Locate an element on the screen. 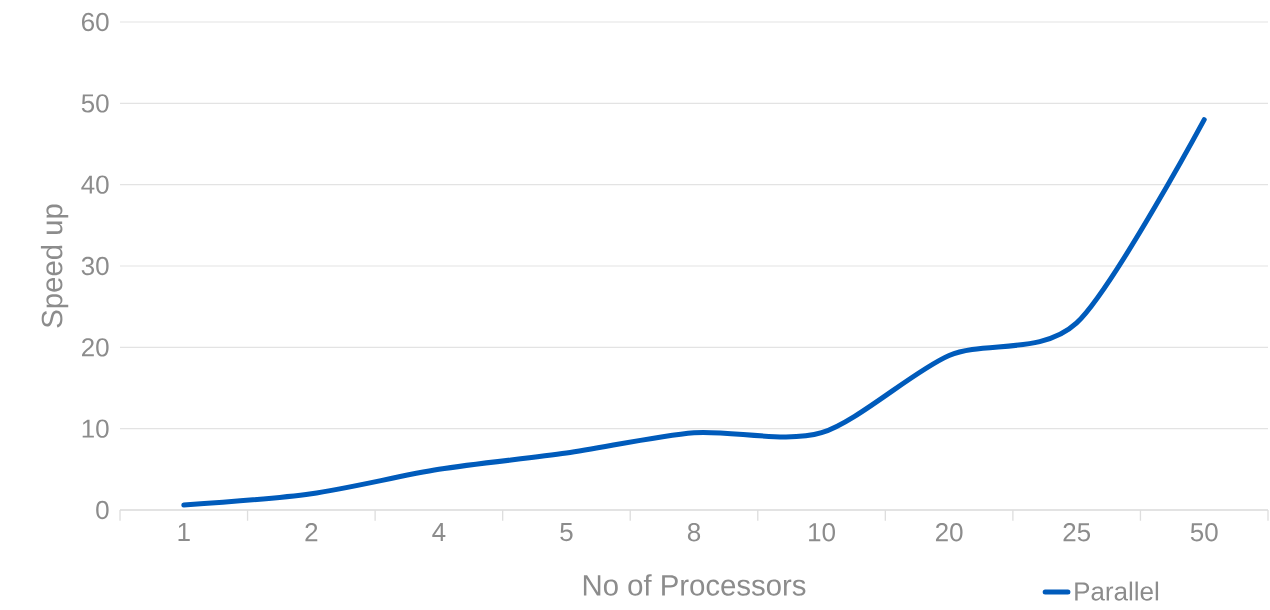 The width and height of the screenshot is (1270, 610). legend-label: Parallel is located at coordinates (1117, 591).